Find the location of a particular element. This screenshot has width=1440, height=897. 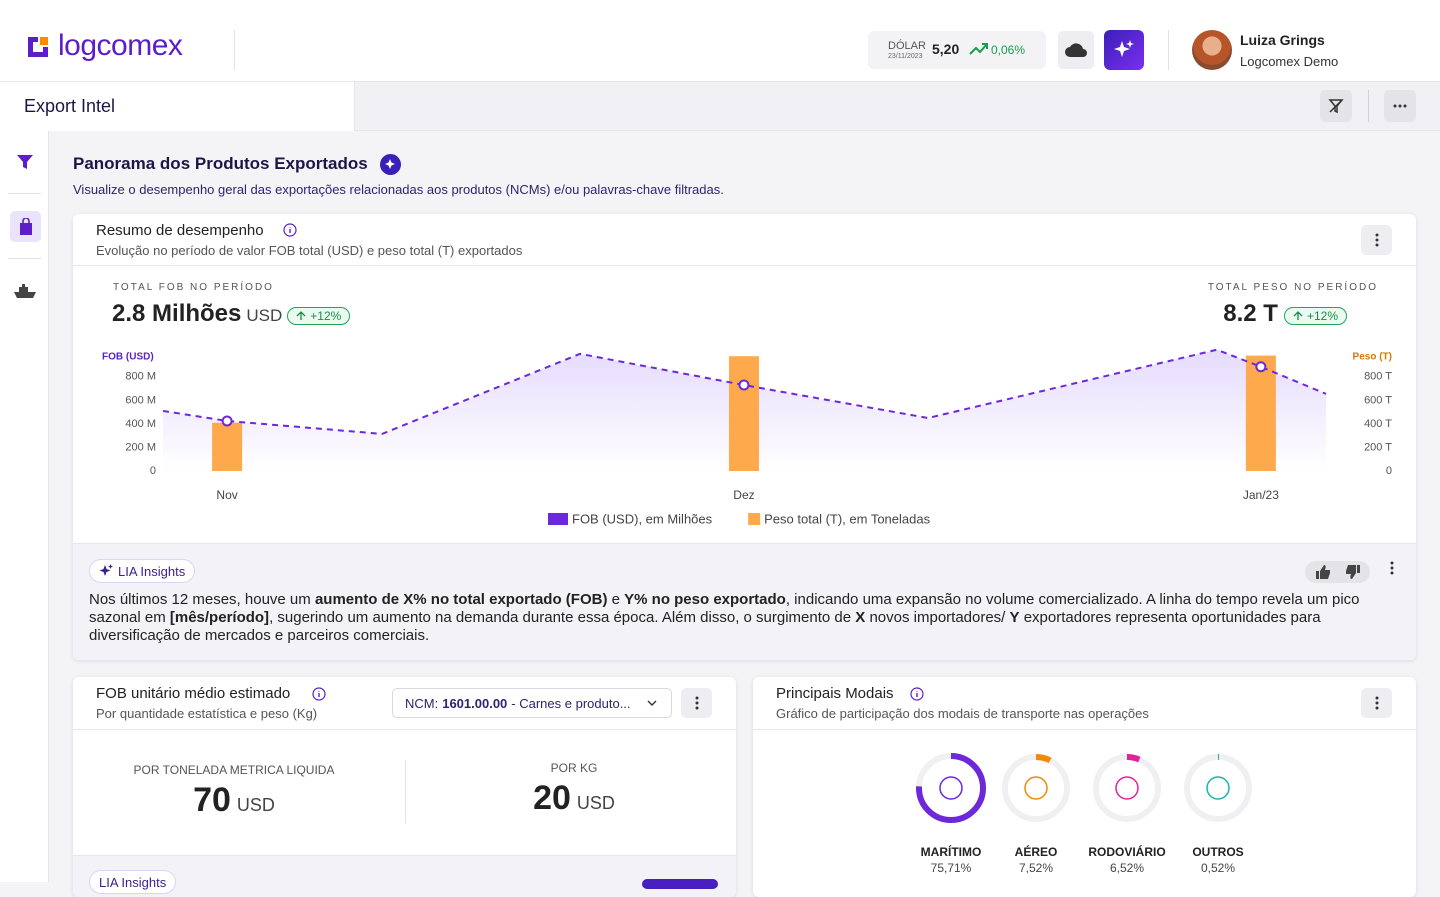

filter-icon is located at coordinates (25, 162).